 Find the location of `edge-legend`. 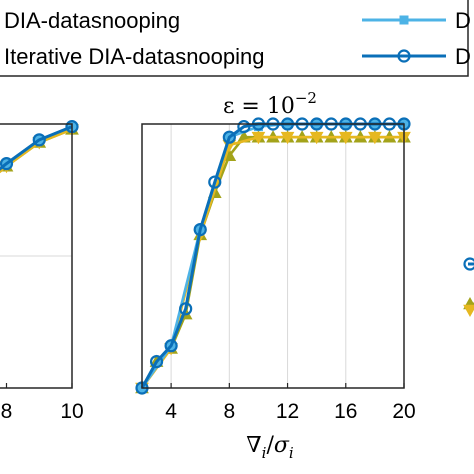

edge-legend is located at coordinates (468, 287).